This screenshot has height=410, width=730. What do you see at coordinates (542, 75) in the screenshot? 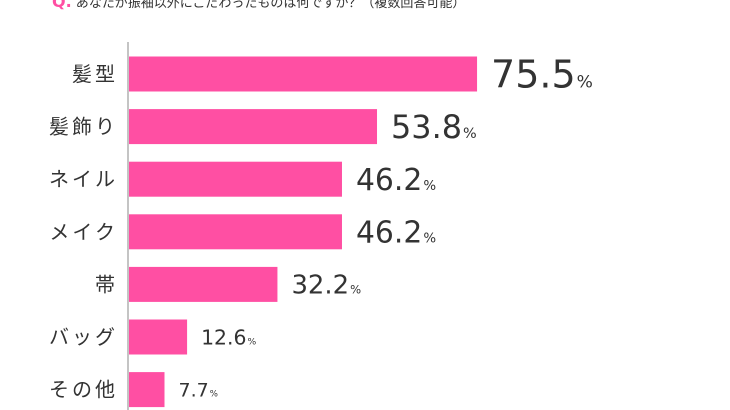
I see `value-label: 75.5%` at bounding box center [542, 75].